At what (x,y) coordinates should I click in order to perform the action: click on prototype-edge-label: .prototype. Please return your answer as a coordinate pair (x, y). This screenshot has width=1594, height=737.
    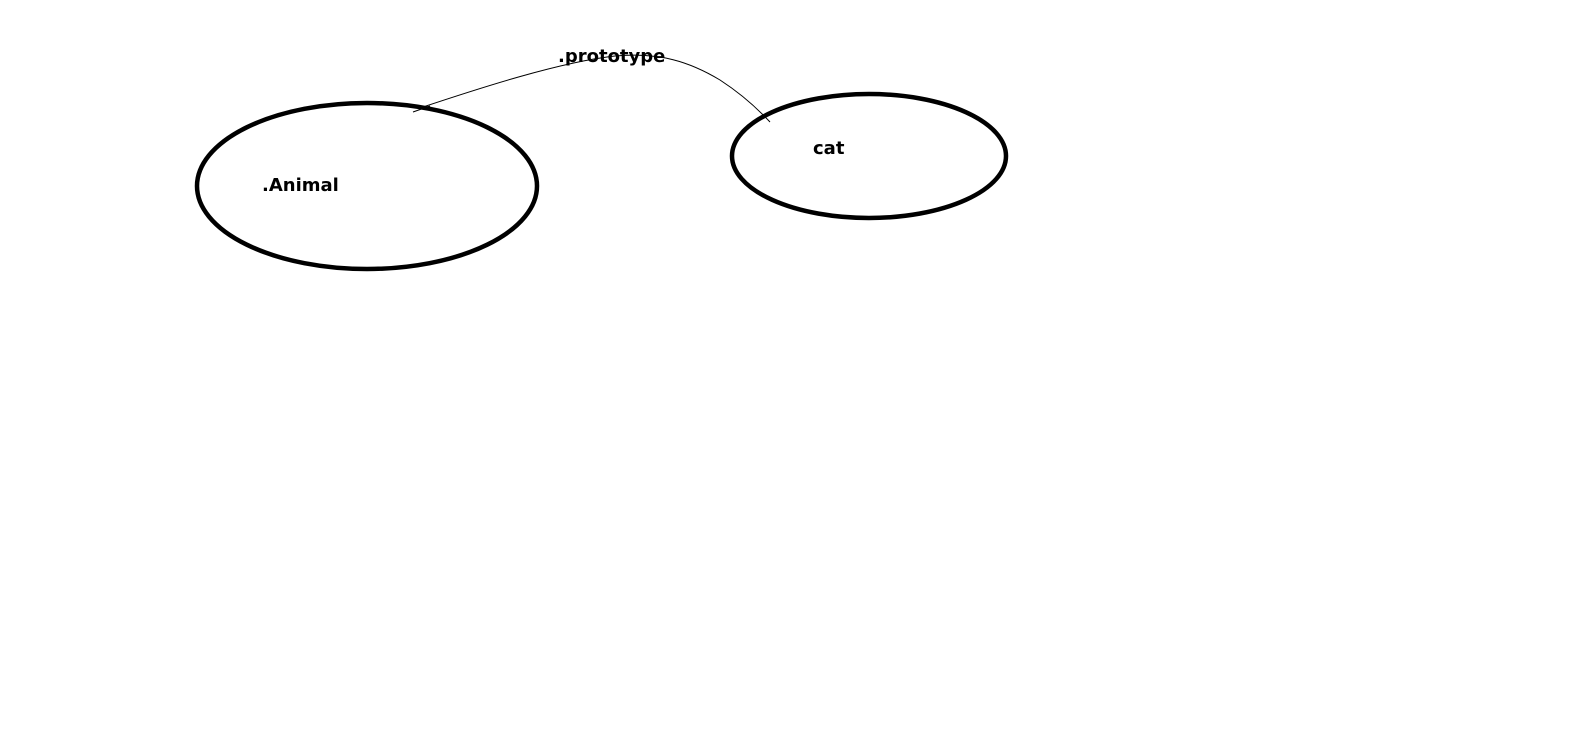
    Looking at the image, I should click on (611, 56).